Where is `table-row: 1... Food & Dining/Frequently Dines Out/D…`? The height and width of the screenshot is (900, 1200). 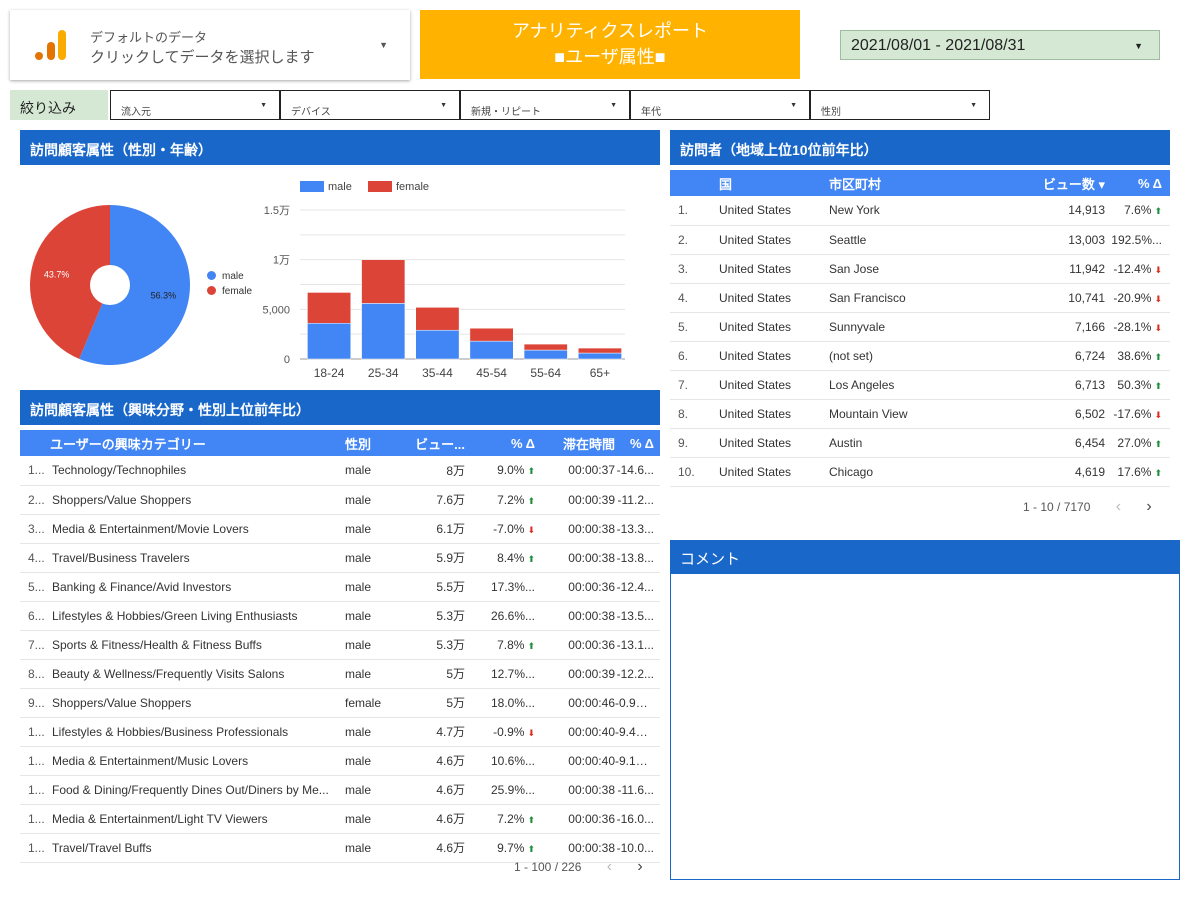
table-row: 1... Food & Dining/Frequently Dines Out/D… is located at coordinates (340, 790).